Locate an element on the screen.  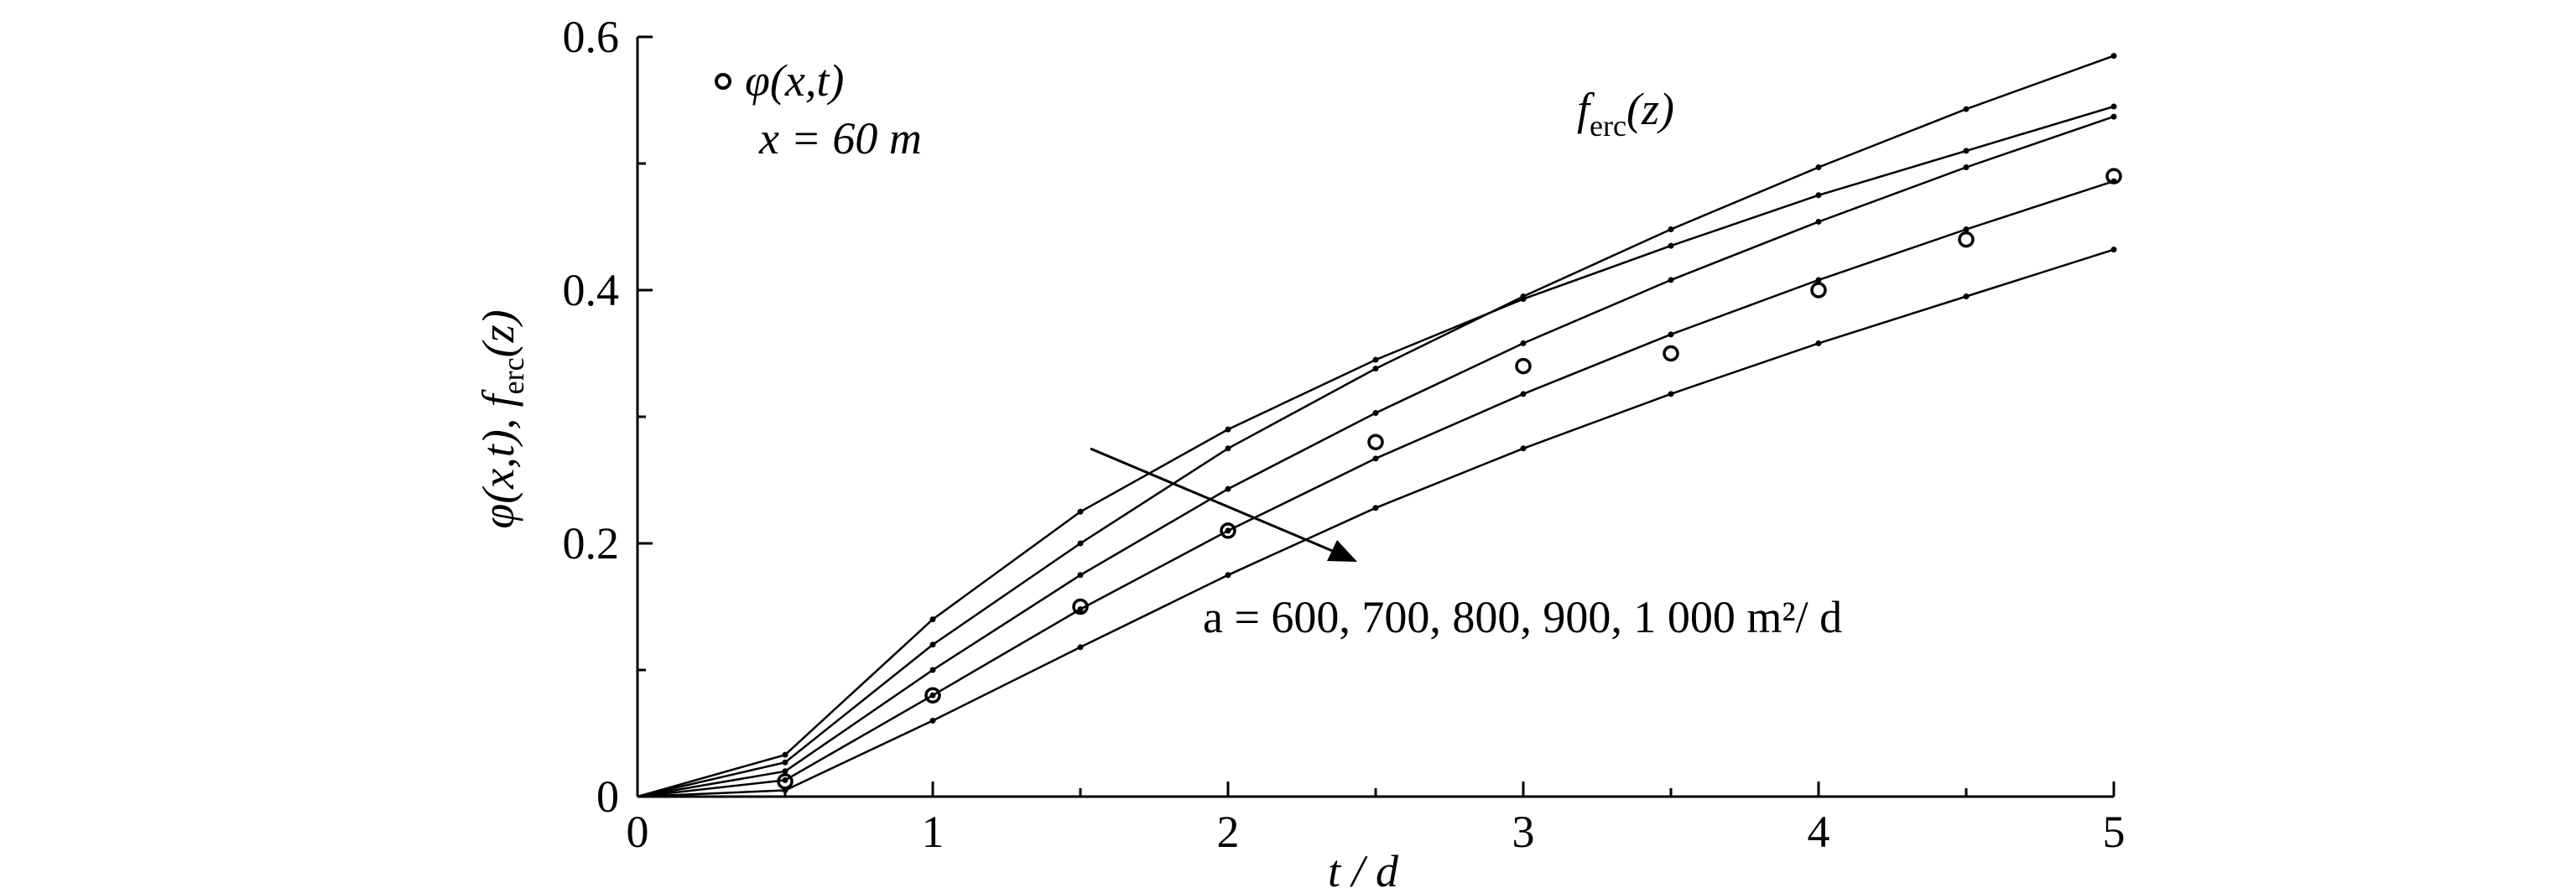
curve-label: ferc(z) is located at coordinates (1625, 113).